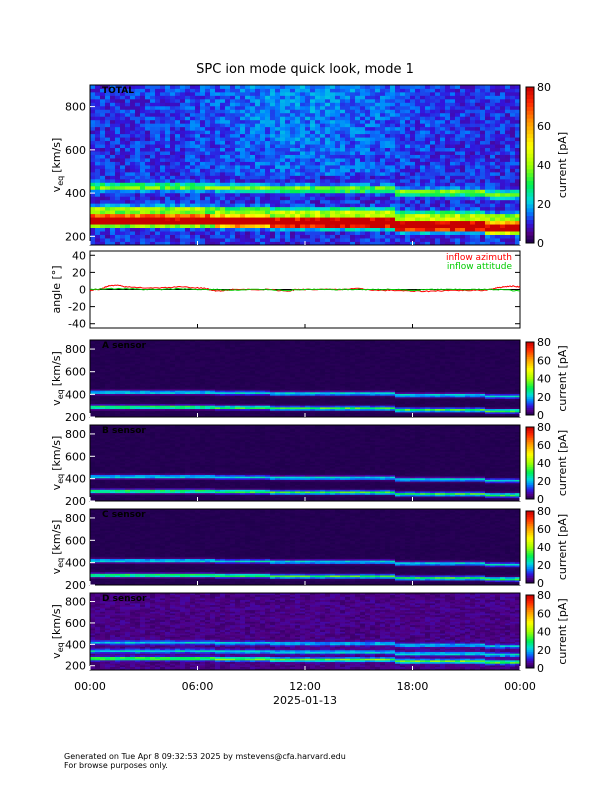  Describe the element at coordinates (305, 165) in the screenshot. I see `total-heatmap-cells` at that location.